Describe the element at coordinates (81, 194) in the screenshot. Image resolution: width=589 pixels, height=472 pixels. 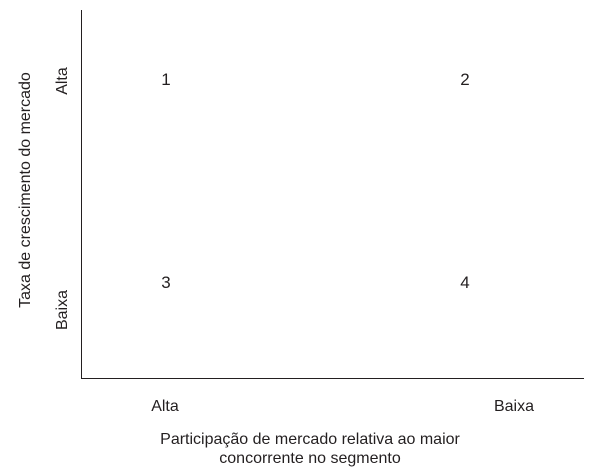
I see `y-axis-line` at that location.